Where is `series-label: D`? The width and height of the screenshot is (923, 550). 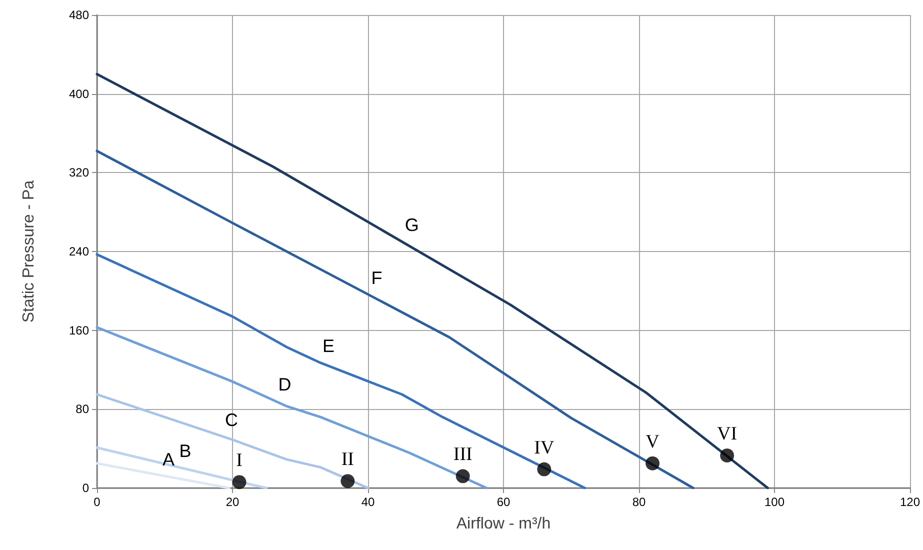 series-label: D is located at coordinates (285, 384).